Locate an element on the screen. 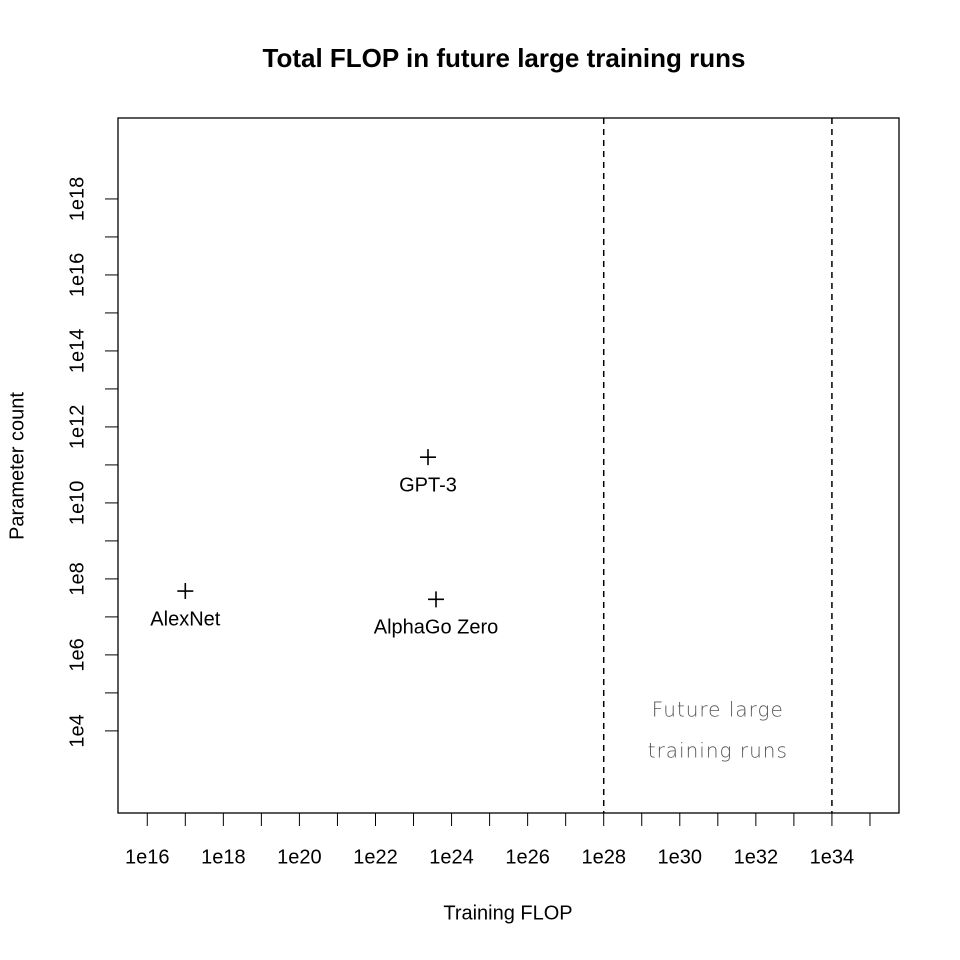 Image resolution: width=960 pixels, height=960 pixels. x-tick-label: 1e28 is located at coordinates (603, 857).